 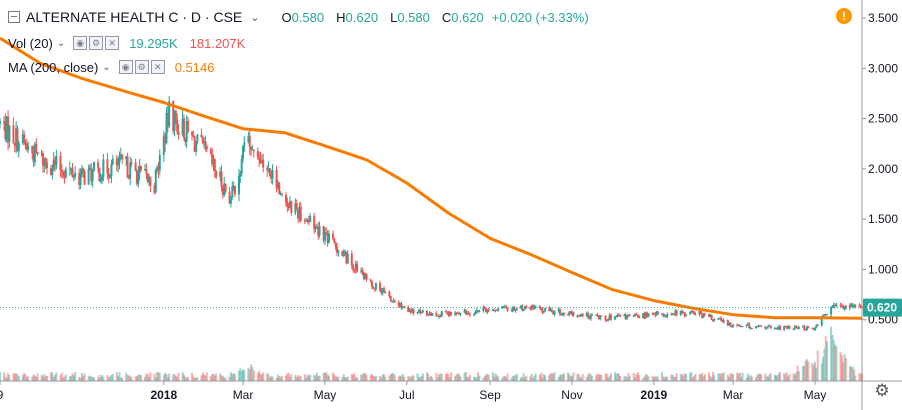 What do you see at coordinates (30, 43) in the screenshot?
I see `volume-study-label: Vol (20)` at bounding box center [30, 43].